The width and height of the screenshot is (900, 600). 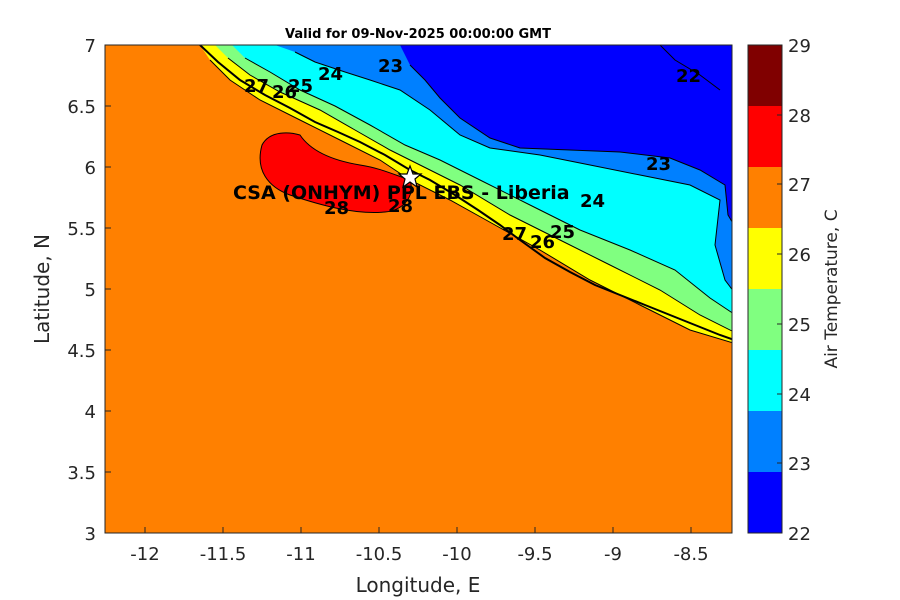 I want to click on y-tick-label: 5.5, so click(x=81, y=229).